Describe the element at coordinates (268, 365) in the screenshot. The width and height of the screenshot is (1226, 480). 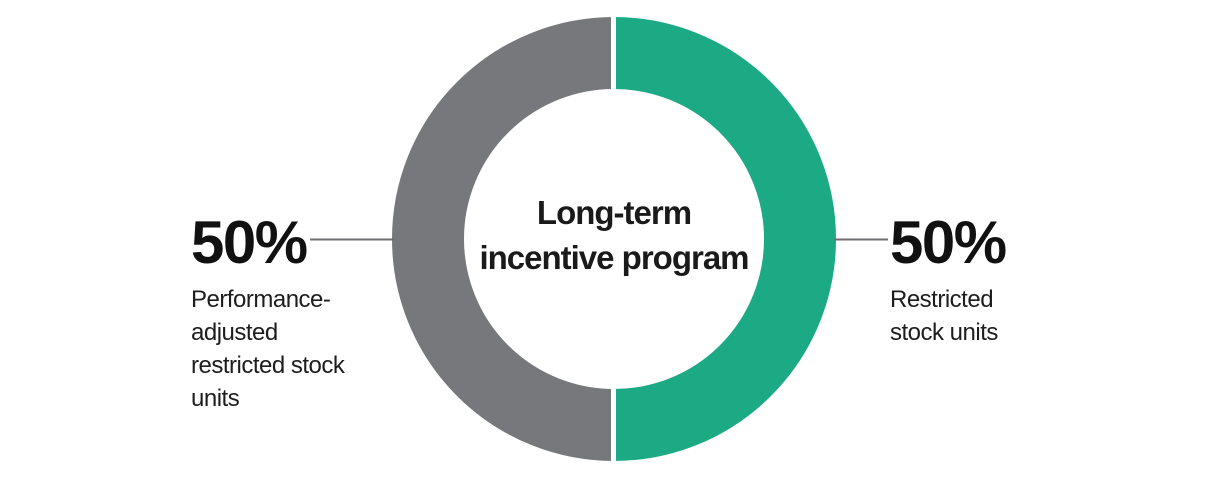
I see `left-callout-label-line3: restricted stock` at that location.